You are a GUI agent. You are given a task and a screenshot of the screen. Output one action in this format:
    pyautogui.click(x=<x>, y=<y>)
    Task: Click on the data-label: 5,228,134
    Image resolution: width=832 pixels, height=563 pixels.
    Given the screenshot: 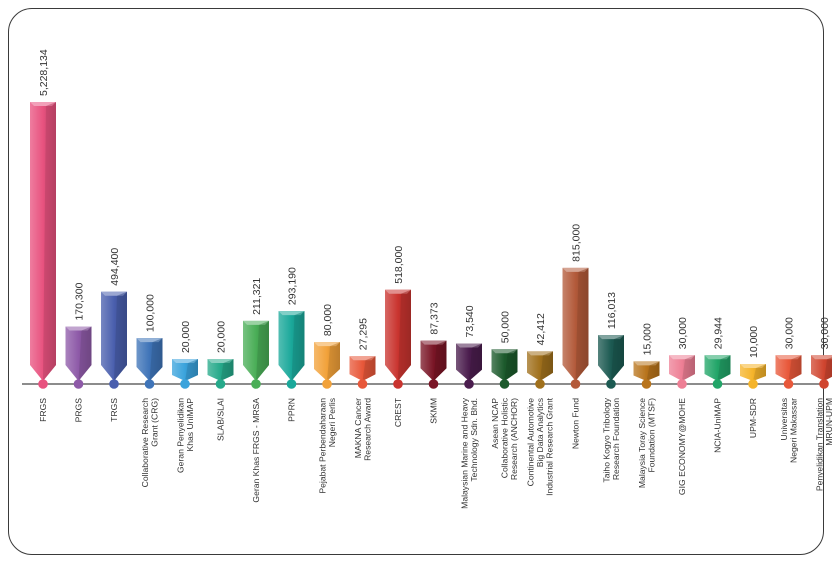 What is the action you would take?
    pyautogui.click(x=44, y=72)
    